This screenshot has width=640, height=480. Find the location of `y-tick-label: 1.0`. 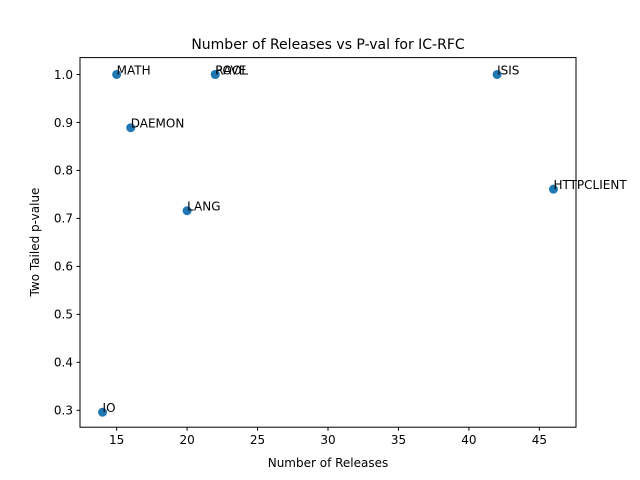

y-tick-label: 1.0 is located at coordinates (63, 75).